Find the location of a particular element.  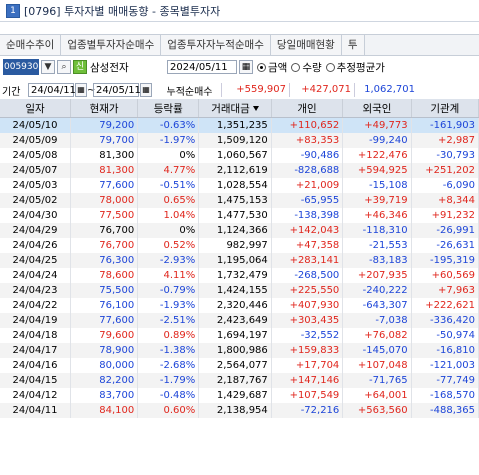

cell-rate: 0.89% is located at coordinates (168, 335).